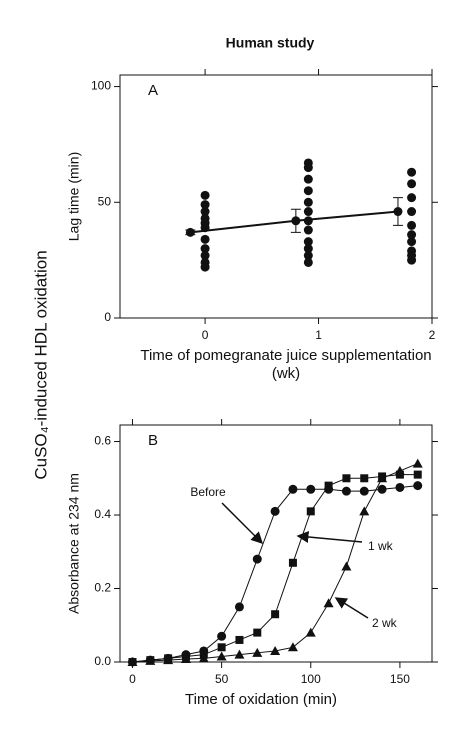 The width and height of the screenshot is (474, 730). Describe the element at coordinates (102, 661) in the screenshot. I see `y-tick-label: 0.0` at that location.